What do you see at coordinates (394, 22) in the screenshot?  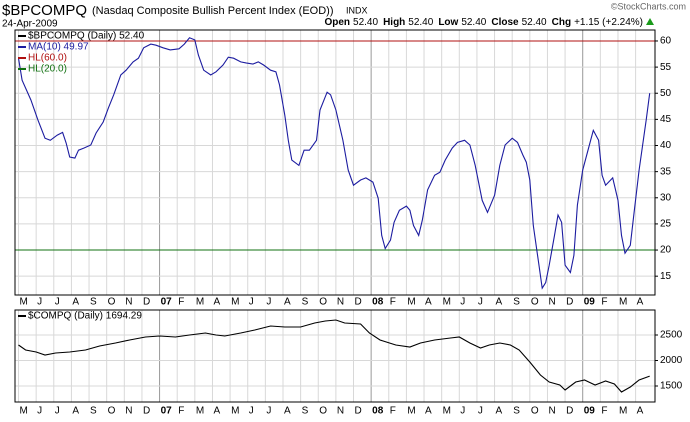 I see `quote-label: High` at bounding box center [394, 22].